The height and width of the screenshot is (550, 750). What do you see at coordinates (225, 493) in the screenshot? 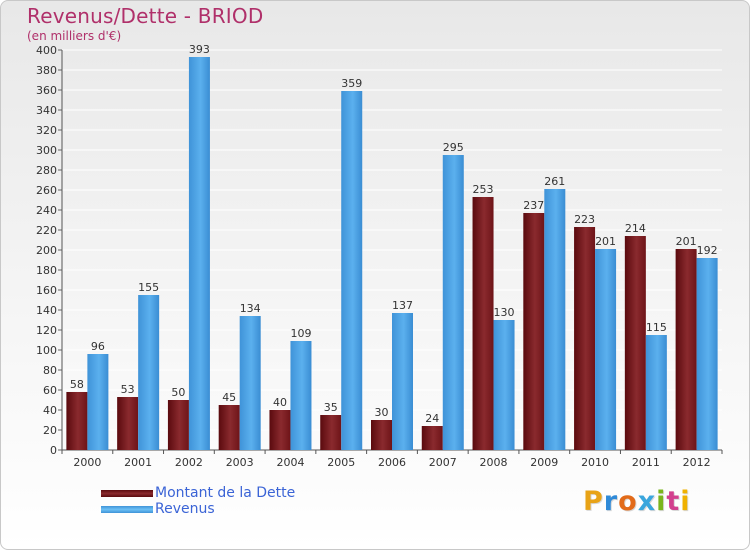
I see `legend-label-dette: Montant de la Dette` at bounding box center [225, 493].